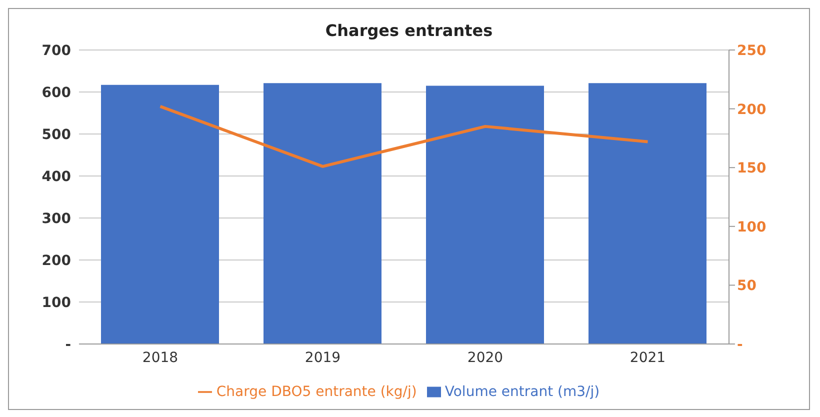 The image size is (820, 417). What do you see at coordinates (522, 392) in the screenshot?
I see `legend-label: Volume entrant (m3/j)` at bounding box center [522, 392].